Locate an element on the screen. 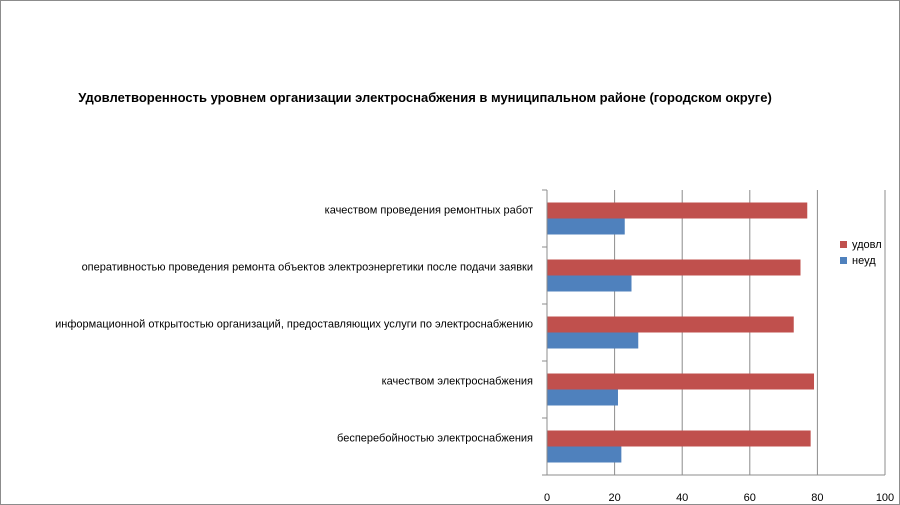 The width and height of the screenshot is (900, 505). x-tick-label: 40 is located at coordinates (682, 498).